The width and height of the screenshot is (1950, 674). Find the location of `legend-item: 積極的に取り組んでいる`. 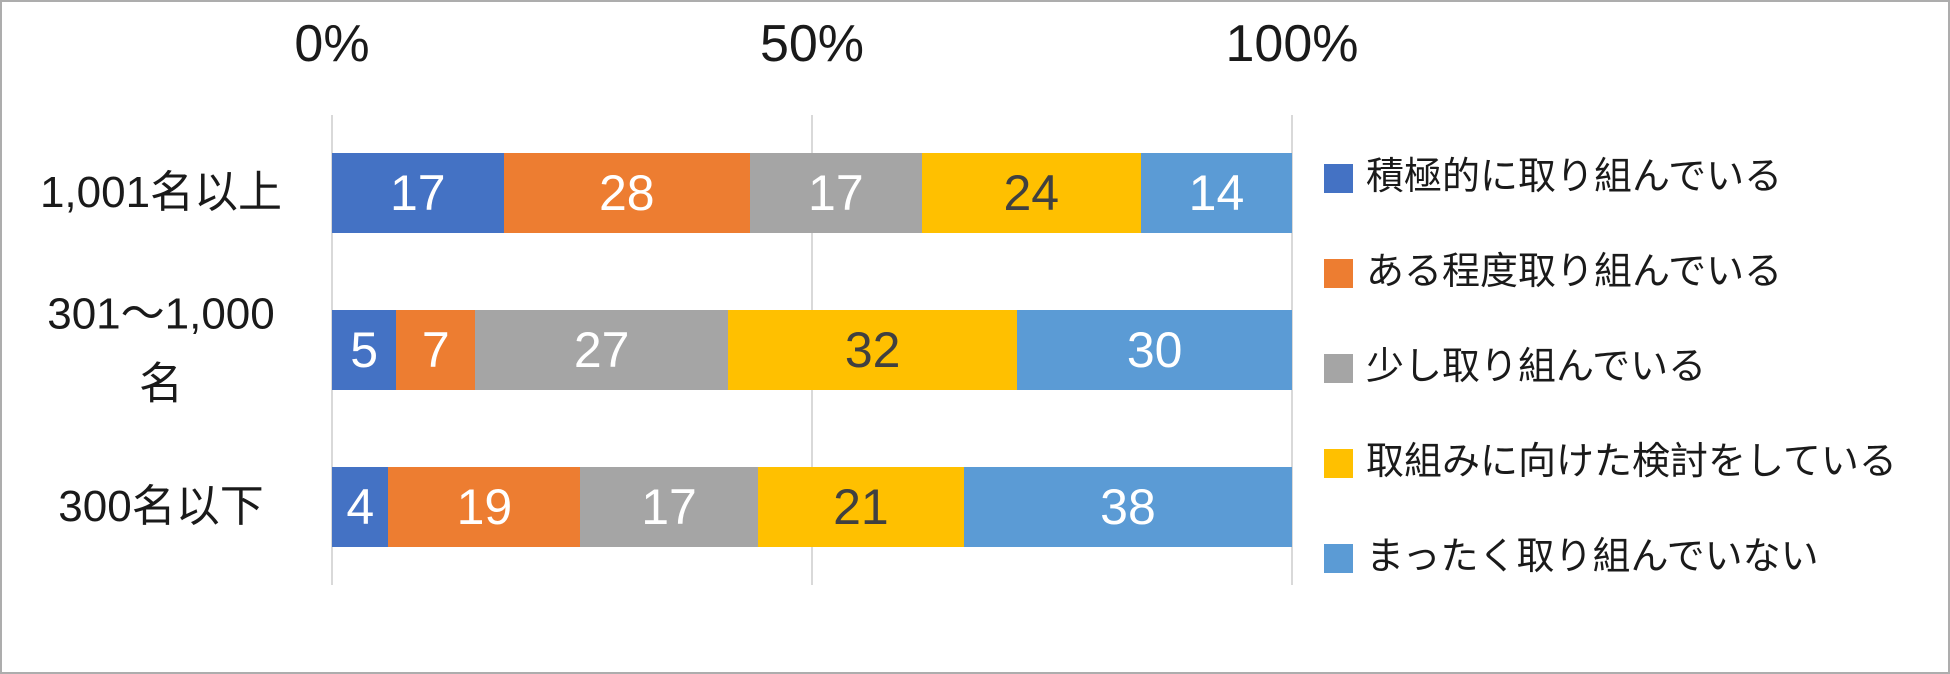

legend-item: 積極的に取り組んでいる is located at coordinates (1610, 178).